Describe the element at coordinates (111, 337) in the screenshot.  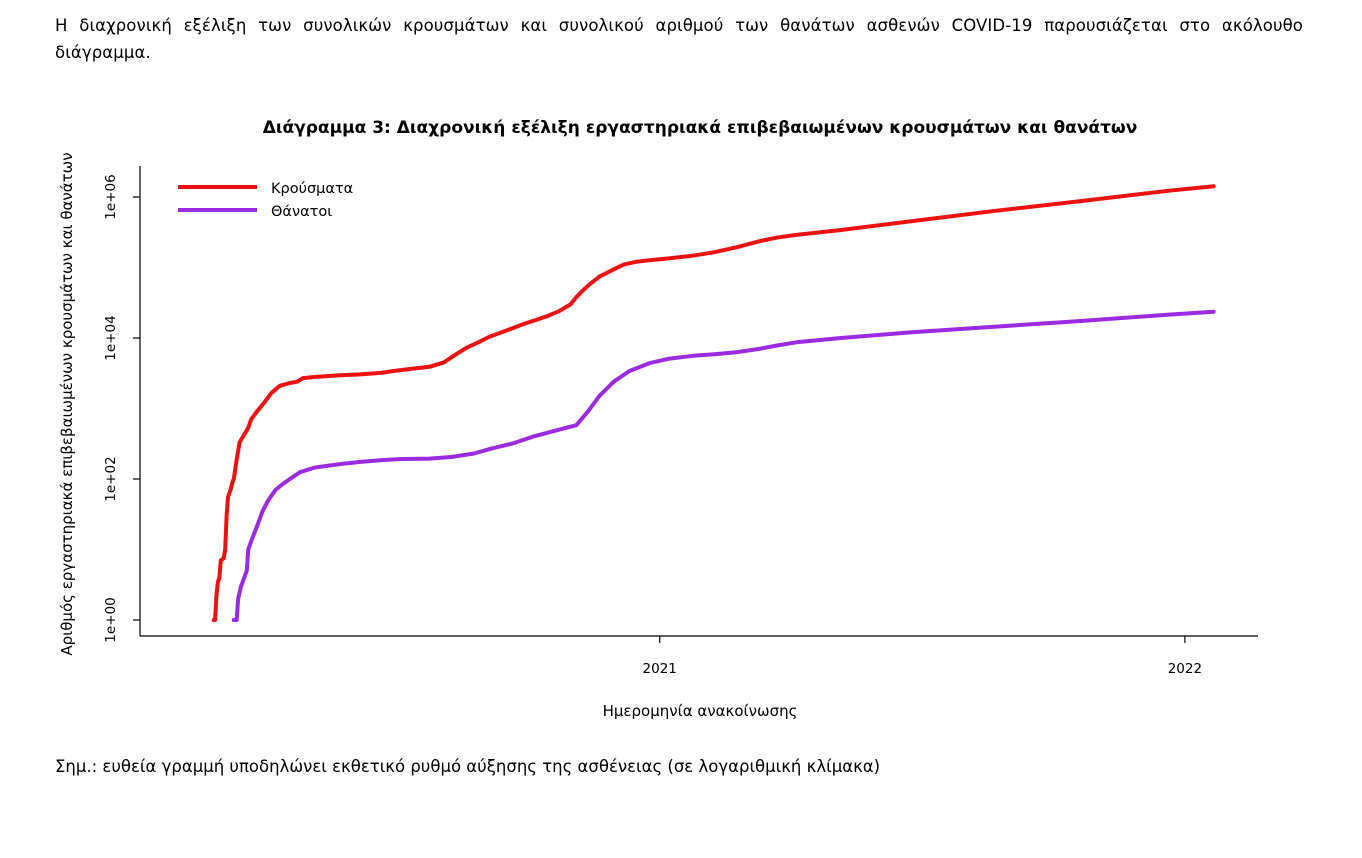
I see `y-tick-label: 1e+04` at that location.